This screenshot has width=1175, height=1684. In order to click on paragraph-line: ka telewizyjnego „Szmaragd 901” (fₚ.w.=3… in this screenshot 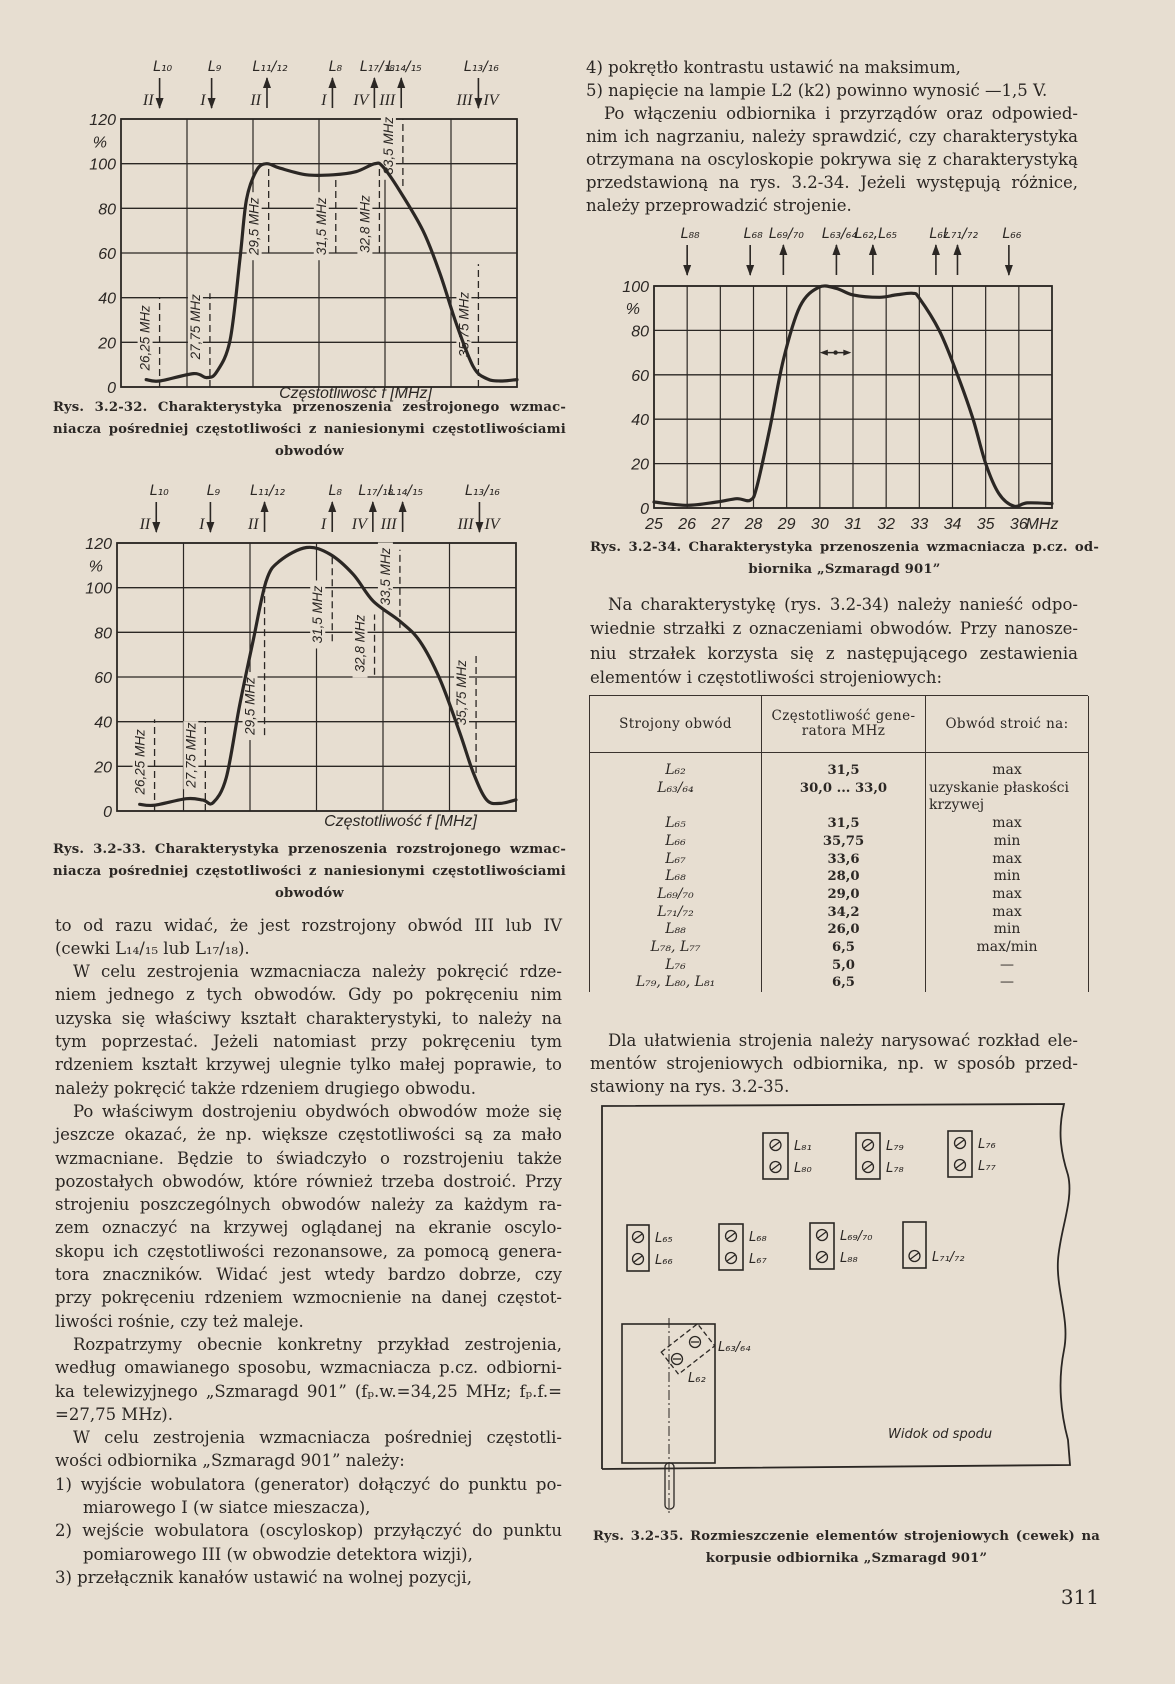, I will do `click(308, 1391)`.